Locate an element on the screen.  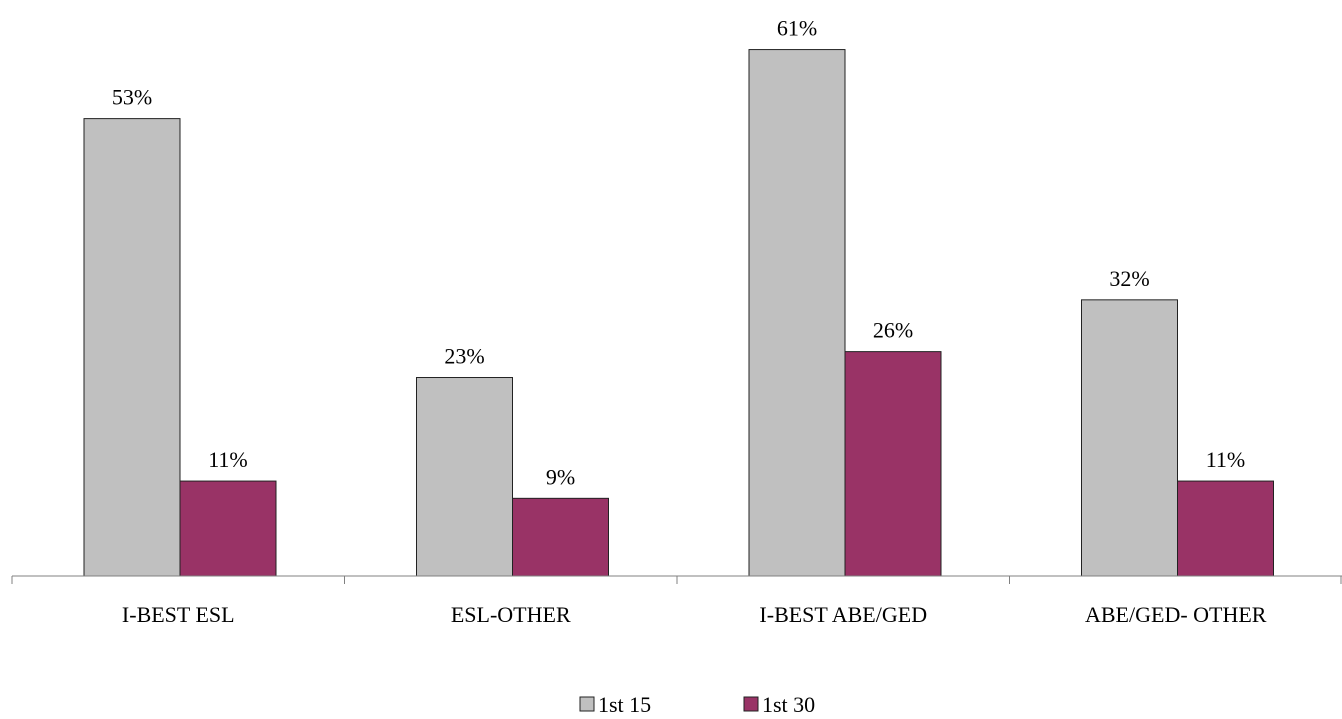
legend-label: 1st 30 is located at coordinates (788, 704).